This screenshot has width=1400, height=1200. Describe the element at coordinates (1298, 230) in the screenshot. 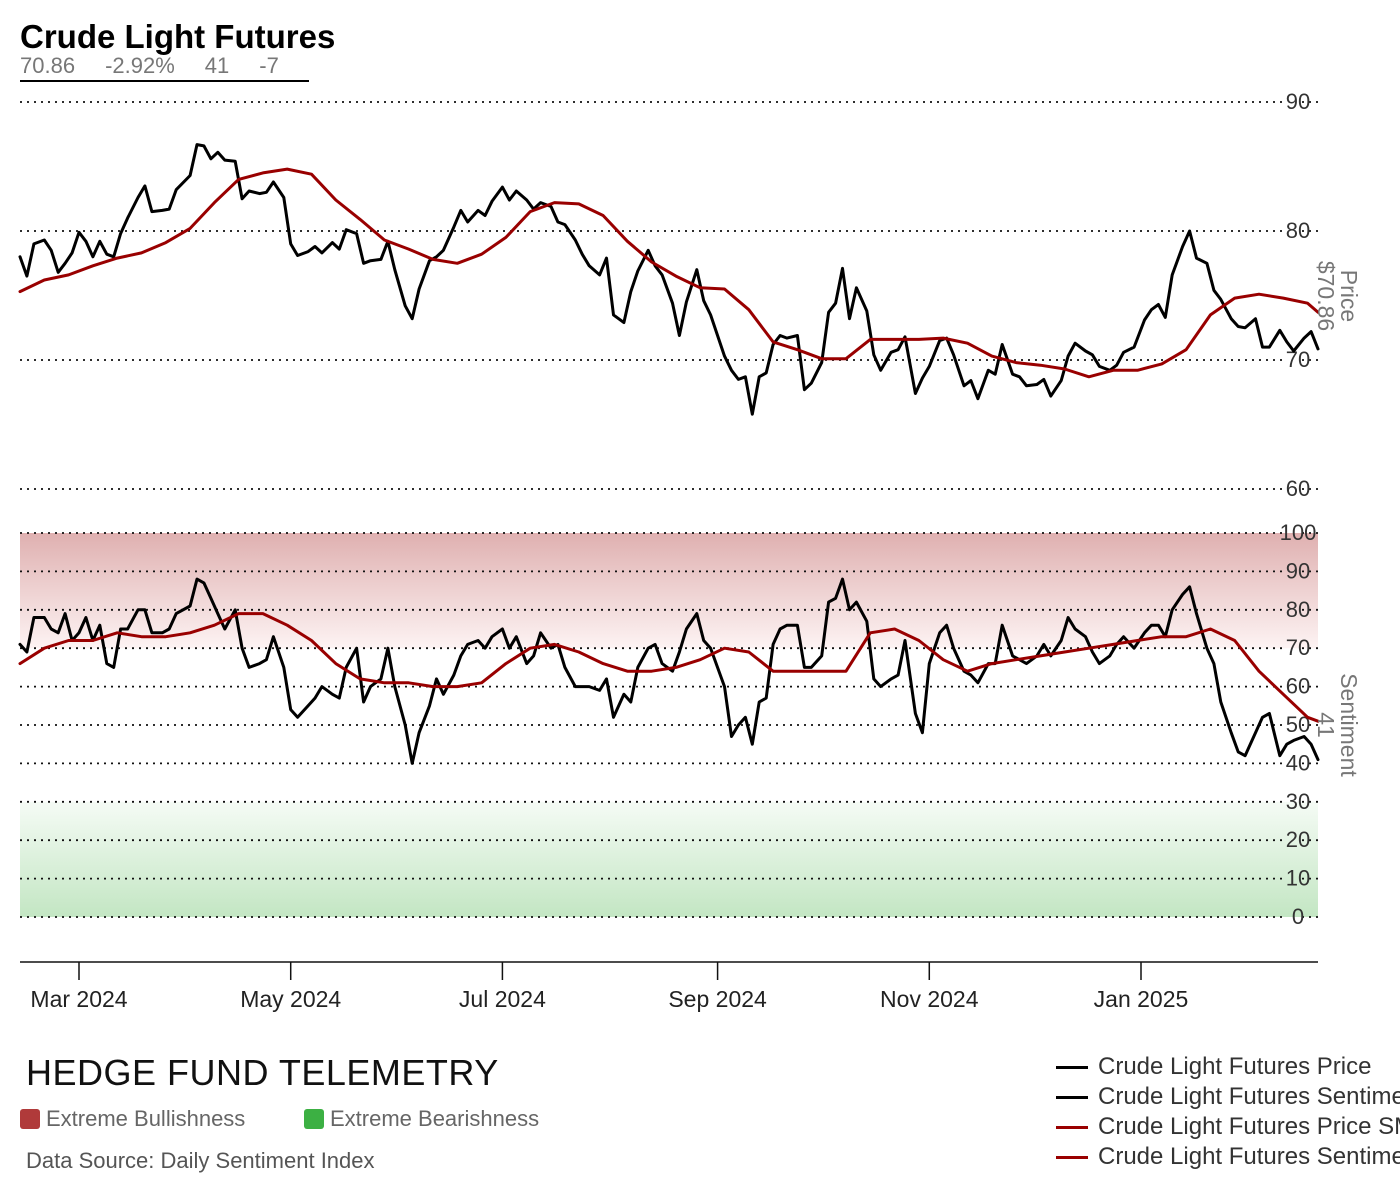

I see `price-tick-label: 80` at that location.